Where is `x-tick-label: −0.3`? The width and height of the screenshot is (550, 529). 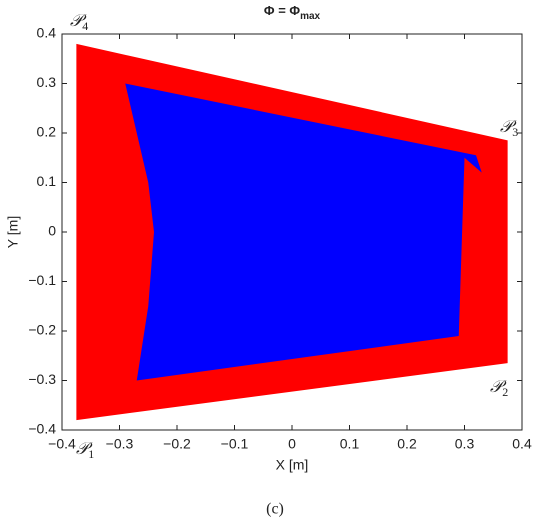 x-tick-label: −0.3 is located at coordinates (120, 444).